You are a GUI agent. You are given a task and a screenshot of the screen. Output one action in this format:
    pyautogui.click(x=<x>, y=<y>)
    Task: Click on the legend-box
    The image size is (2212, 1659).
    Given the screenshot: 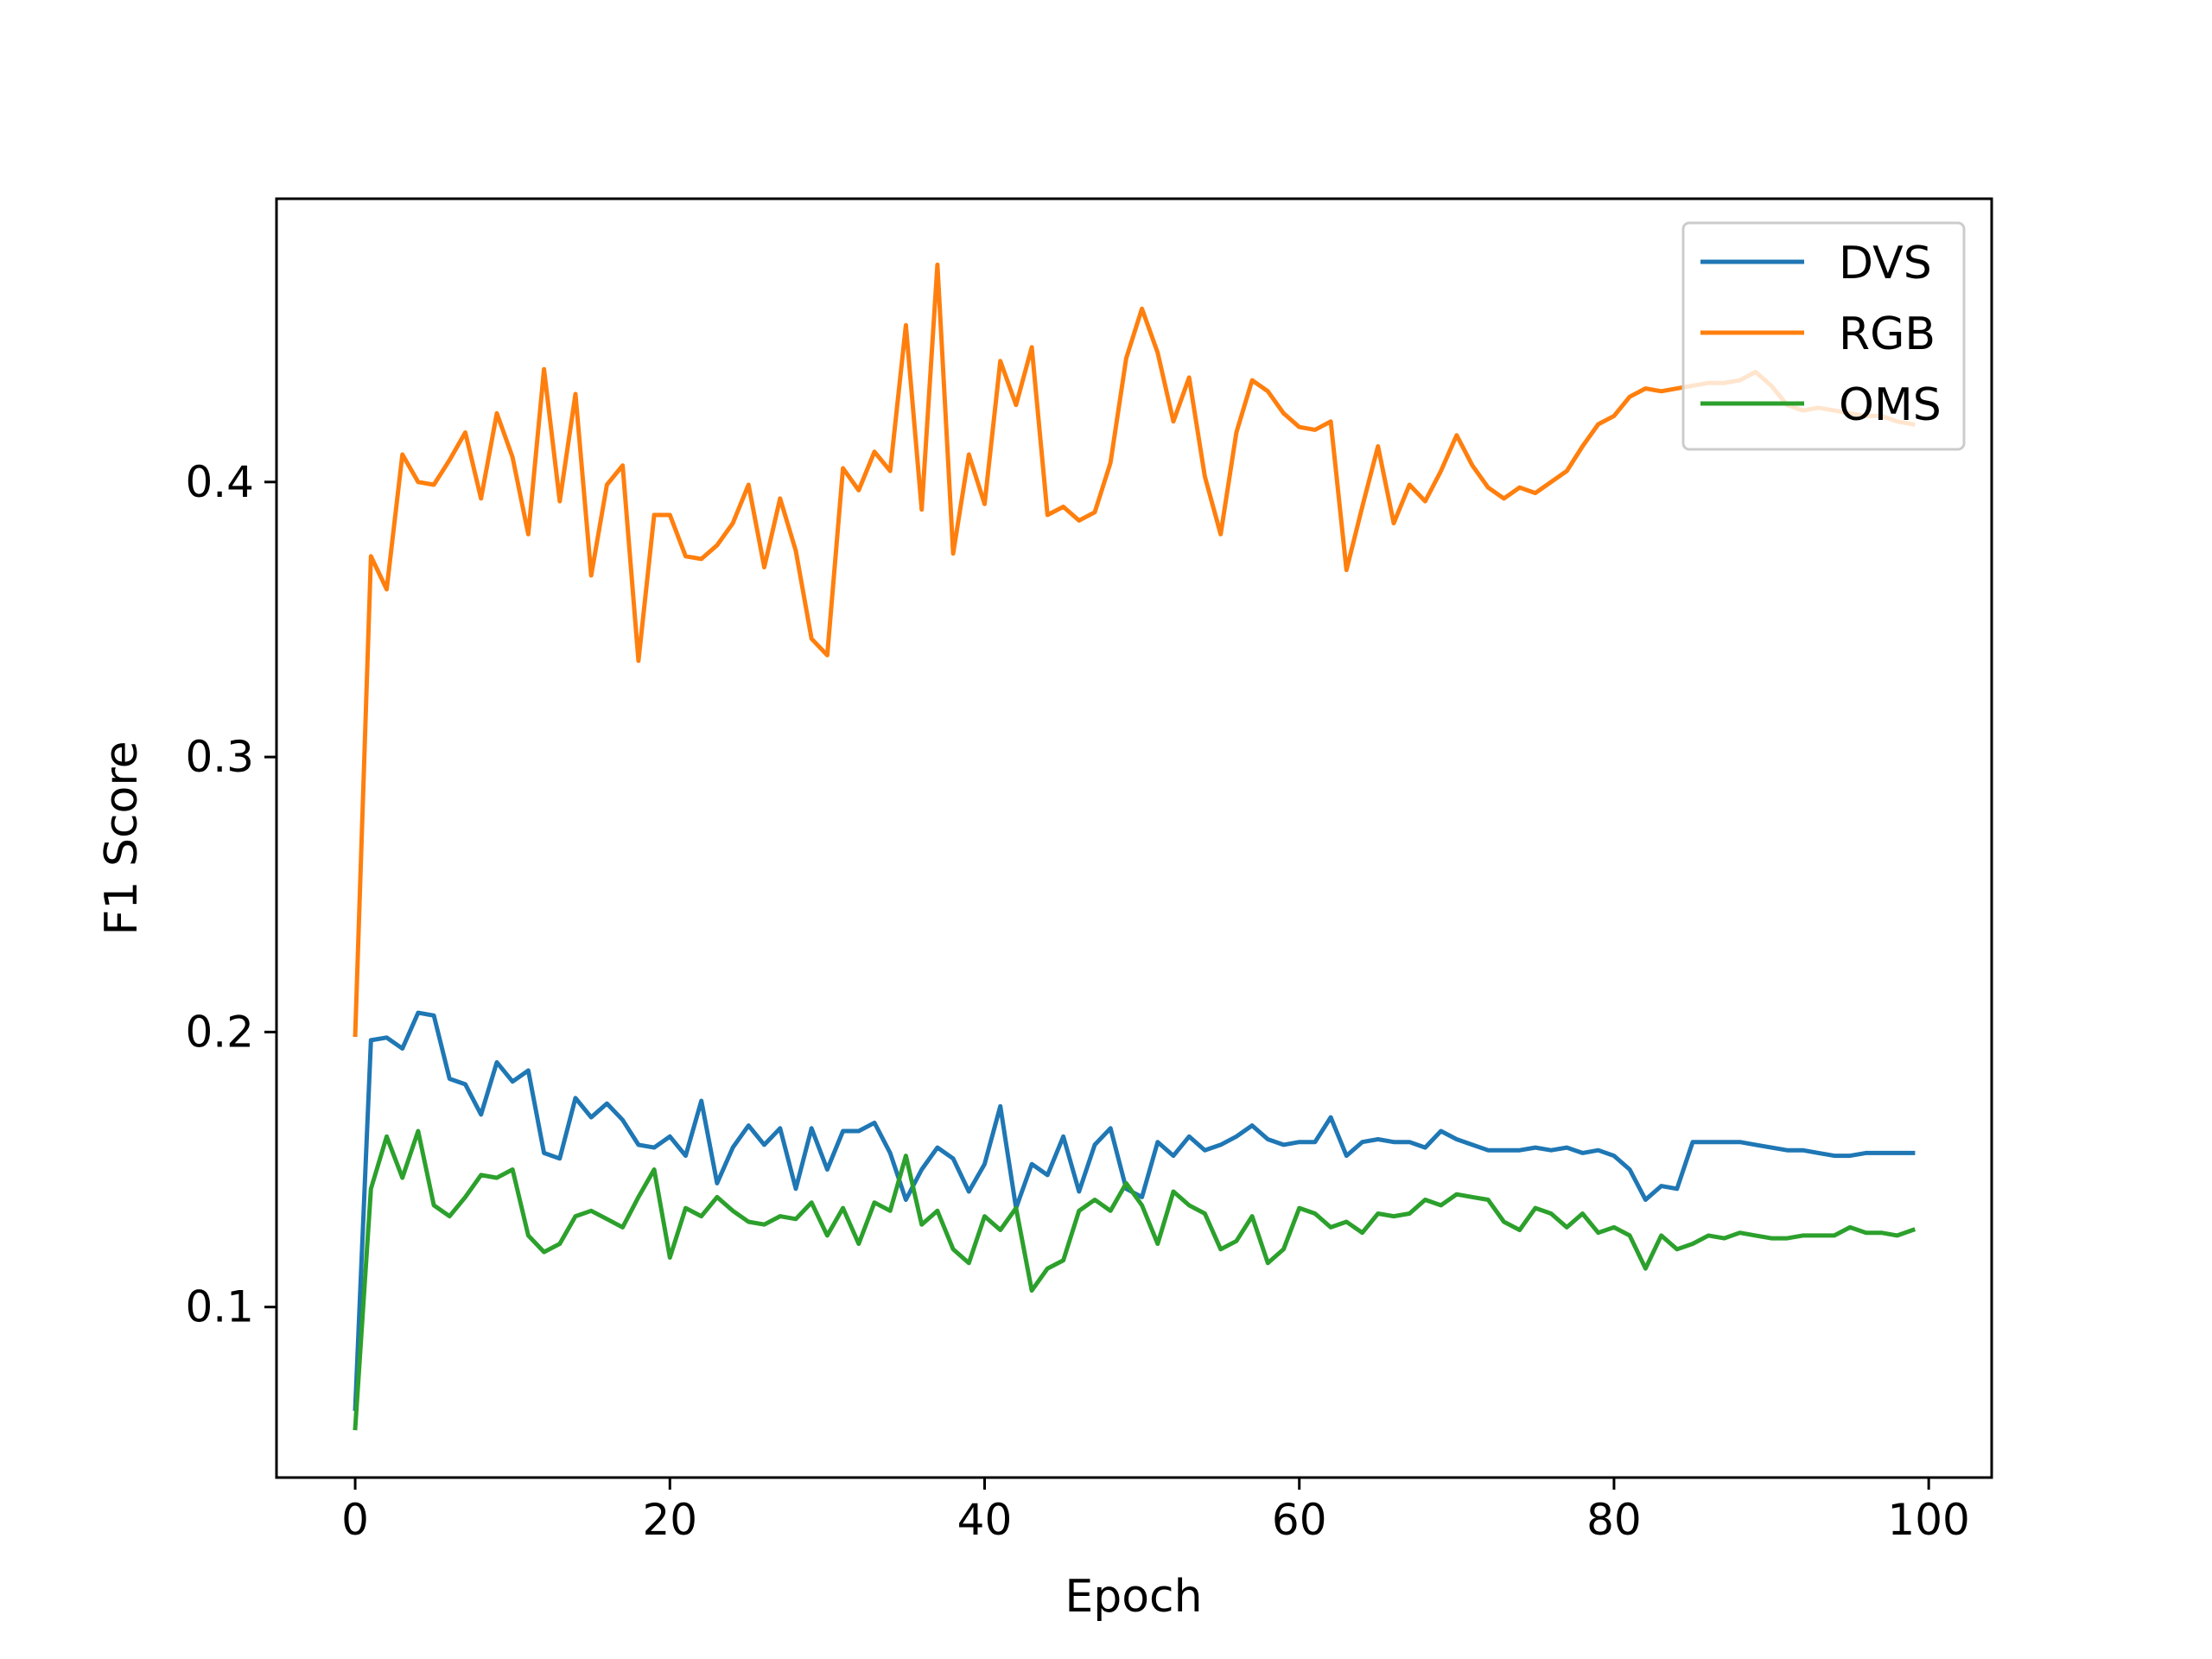 What is the action you would take?
    pyautogui.click(x=1823, y=336)
    